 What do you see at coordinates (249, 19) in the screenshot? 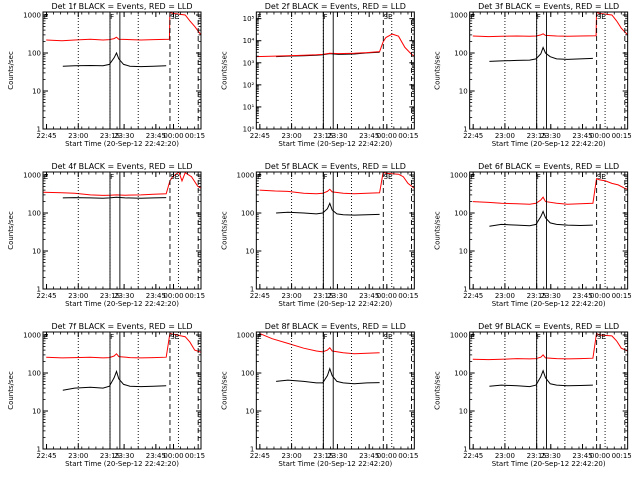
I see `y-tick-label: 10⁵` at bounding box center [249, 19].